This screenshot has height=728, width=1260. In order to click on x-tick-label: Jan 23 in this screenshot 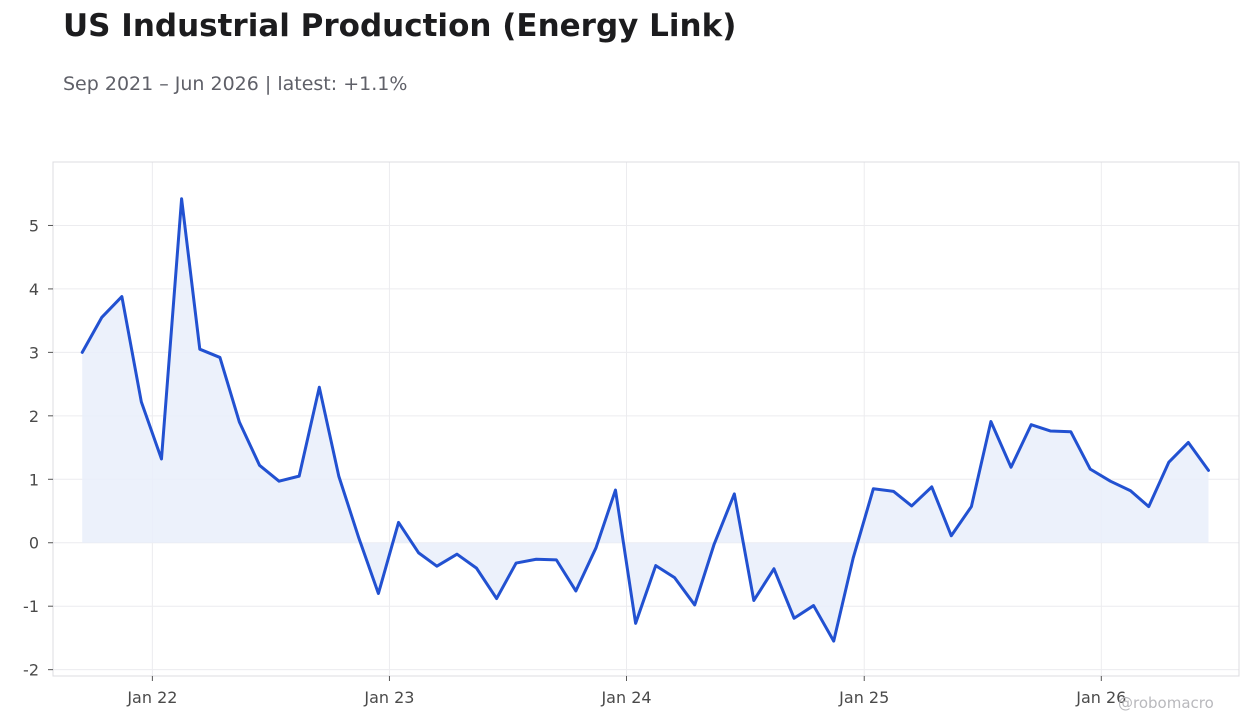, I will do `click(388, 697)`.